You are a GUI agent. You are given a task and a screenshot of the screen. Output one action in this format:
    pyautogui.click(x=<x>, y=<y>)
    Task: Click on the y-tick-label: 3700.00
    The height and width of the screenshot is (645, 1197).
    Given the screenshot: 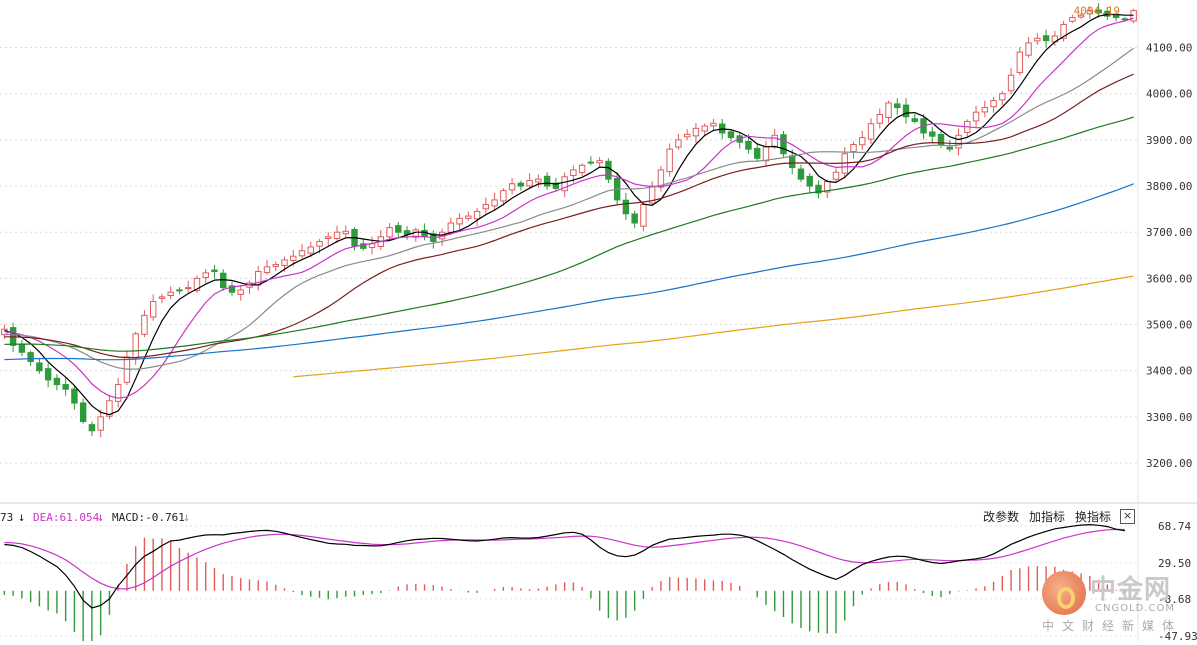 What is the action you would take?
    pyautogui.click(x=1169, y=232)
    